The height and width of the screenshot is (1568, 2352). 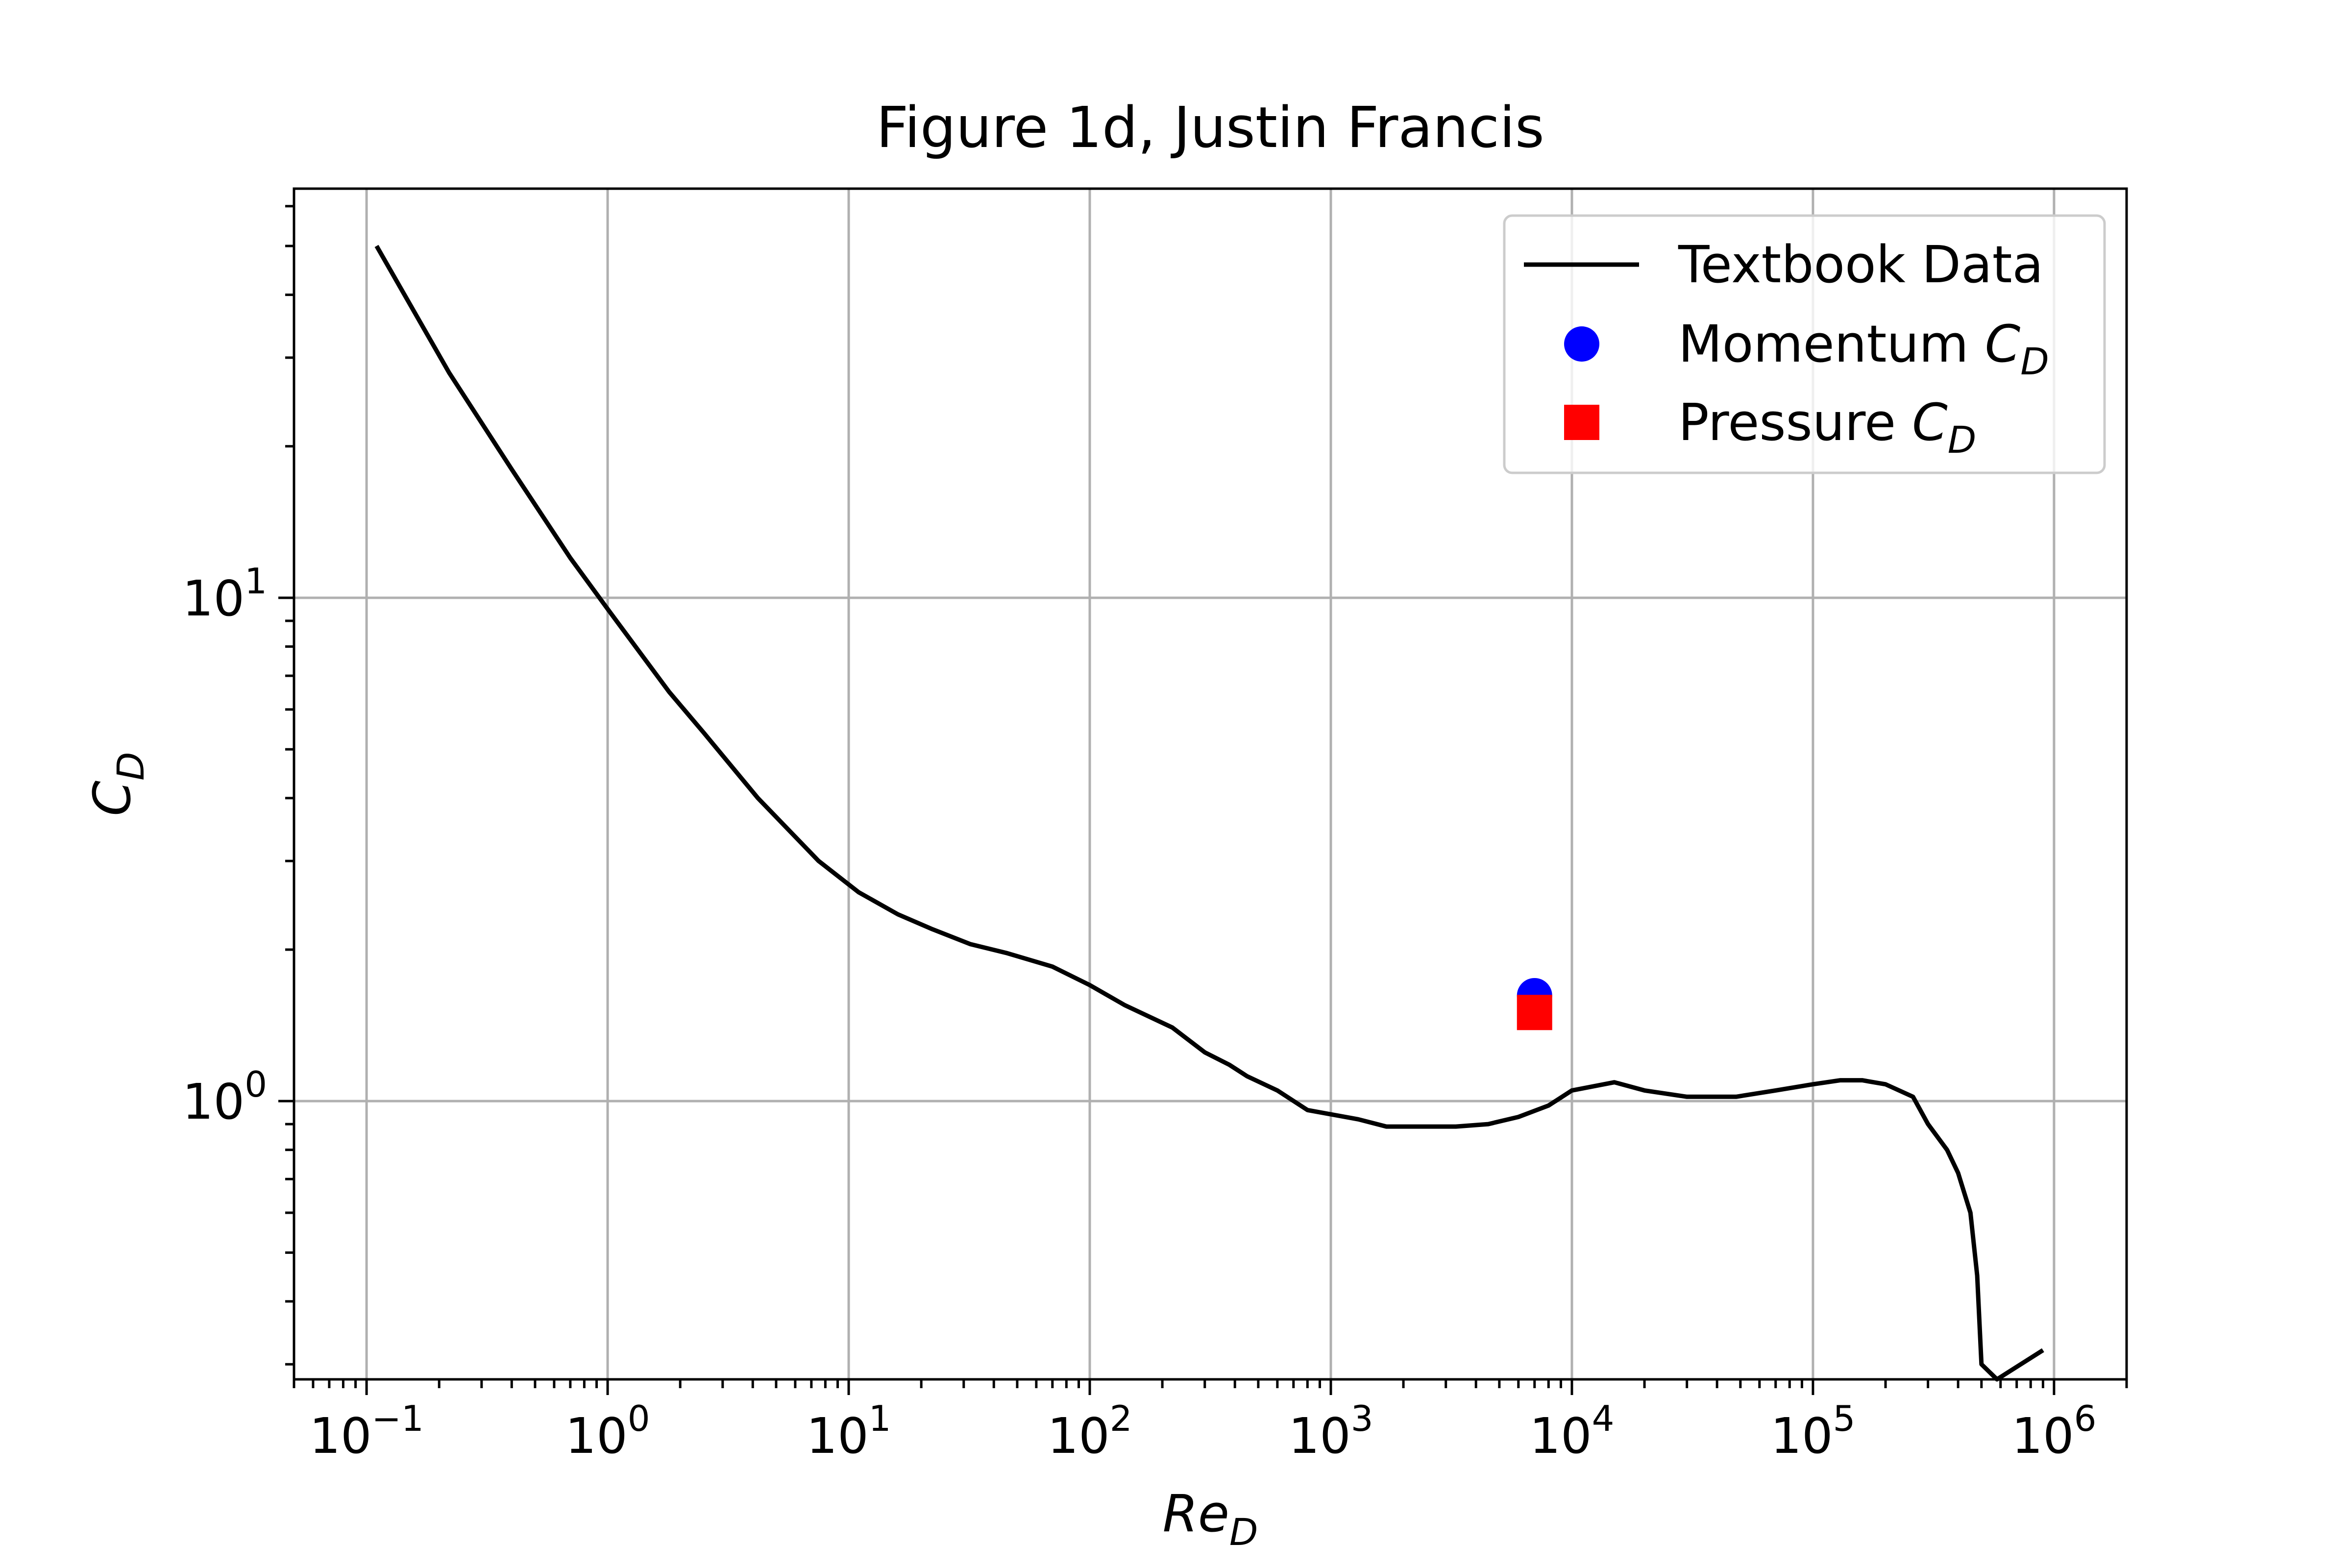 I want to click on x-tick-label: 10⁰, so click(x=607, y=1431).